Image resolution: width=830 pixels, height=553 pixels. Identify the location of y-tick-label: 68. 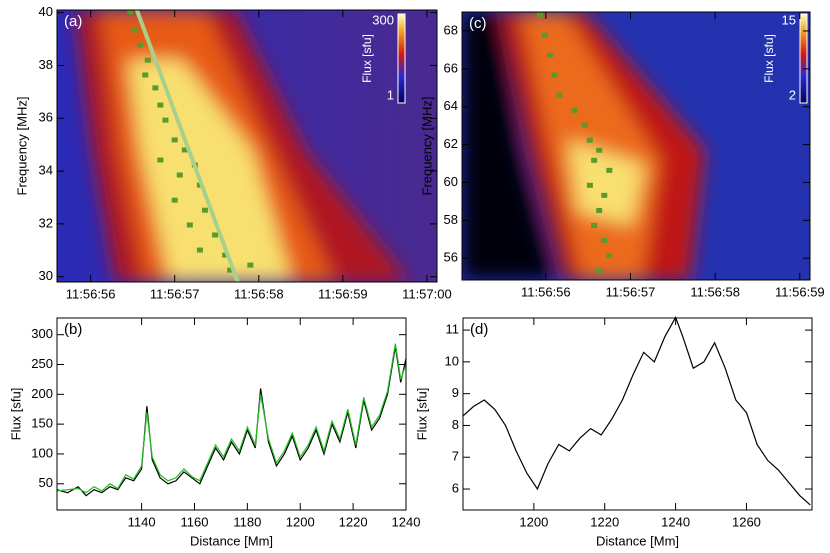
(451, 29).